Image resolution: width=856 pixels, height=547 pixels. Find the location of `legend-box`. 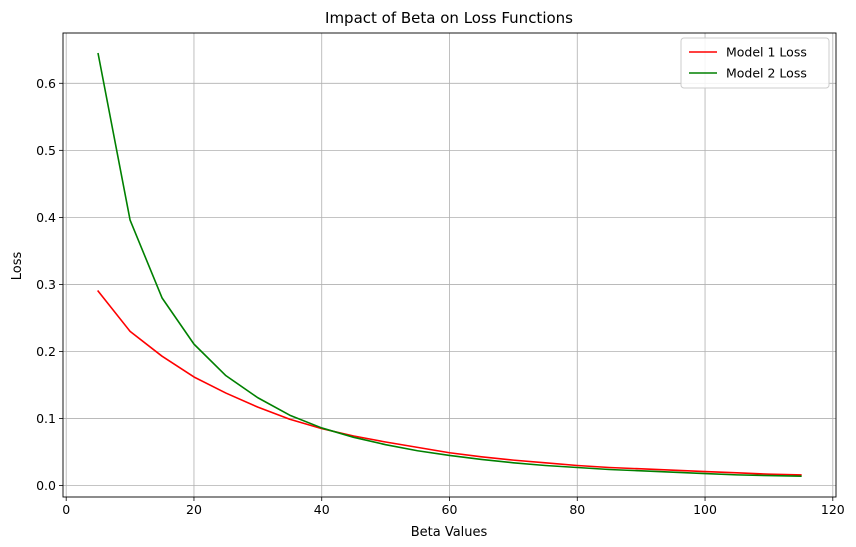

legend-box is located at coordinates (755, 63).